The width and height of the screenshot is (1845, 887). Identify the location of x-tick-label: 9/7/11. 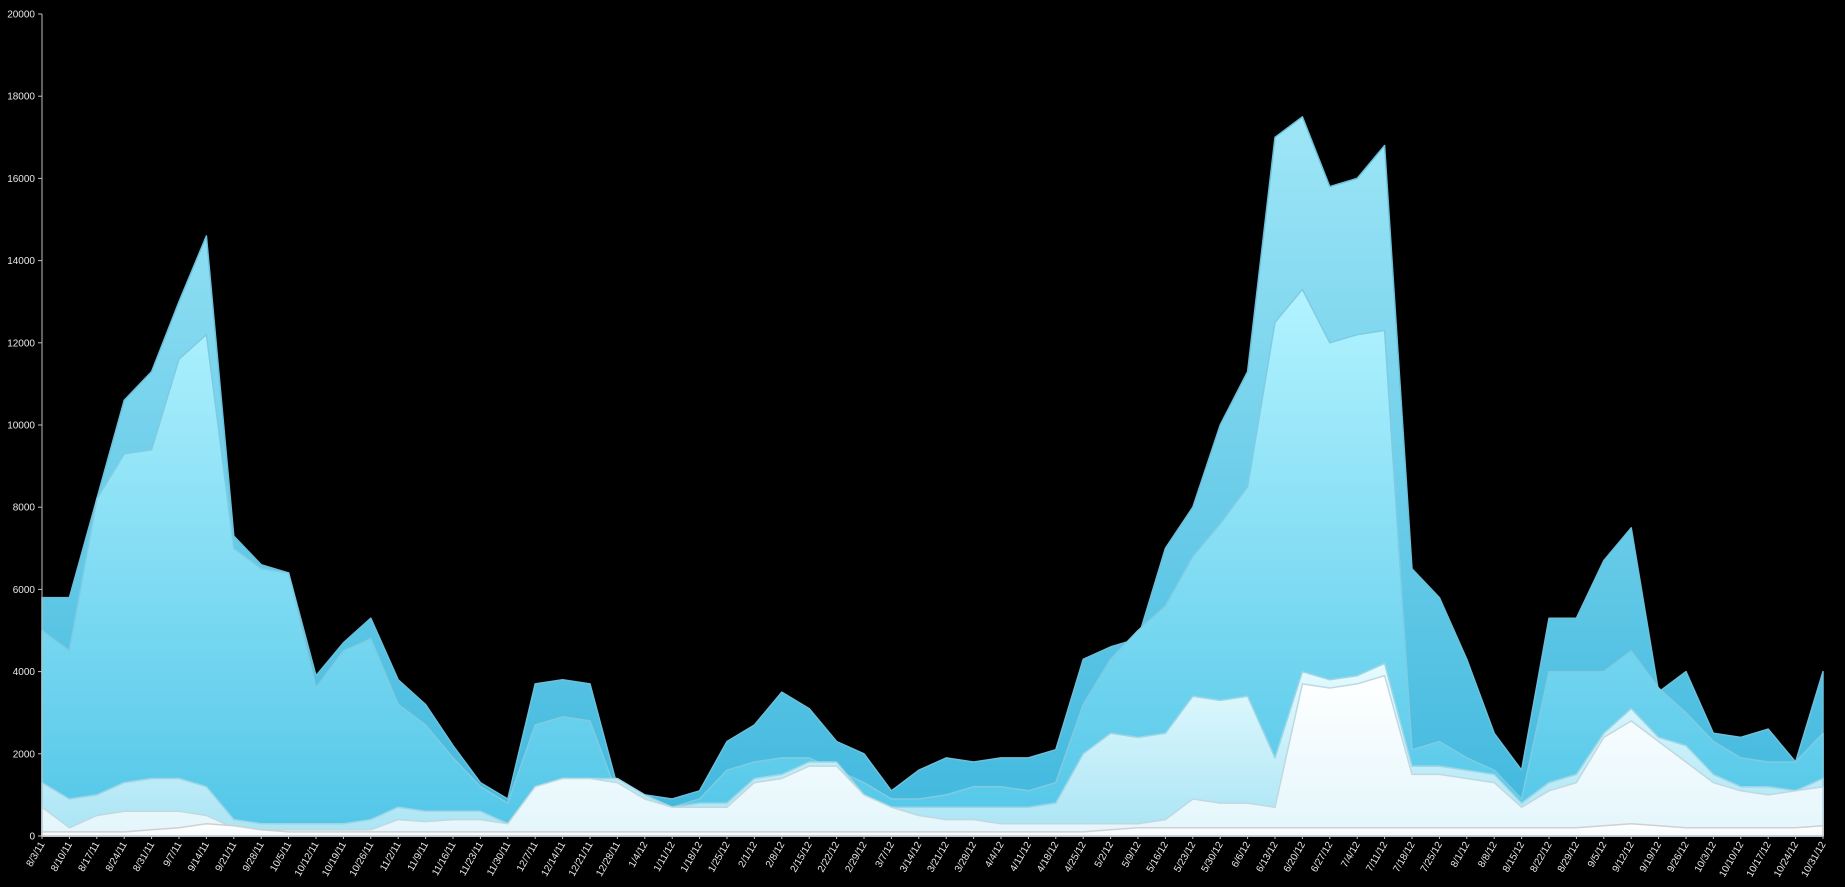
(173, 854).